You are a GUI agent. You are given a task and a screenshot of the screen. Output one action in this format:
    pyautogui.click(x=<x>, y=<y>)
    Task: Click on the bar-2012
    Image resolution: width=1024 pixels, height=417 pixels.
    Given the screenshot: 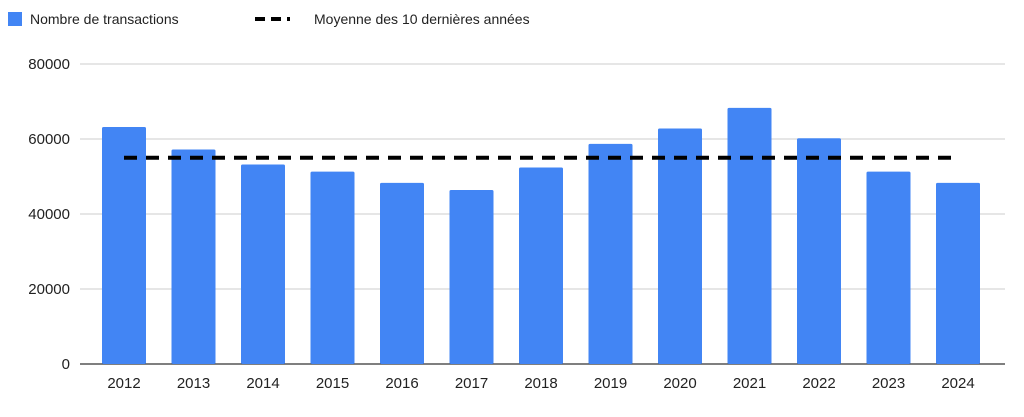 What is the action you would take?
    pyautogui.click(x=124, y=245)
    